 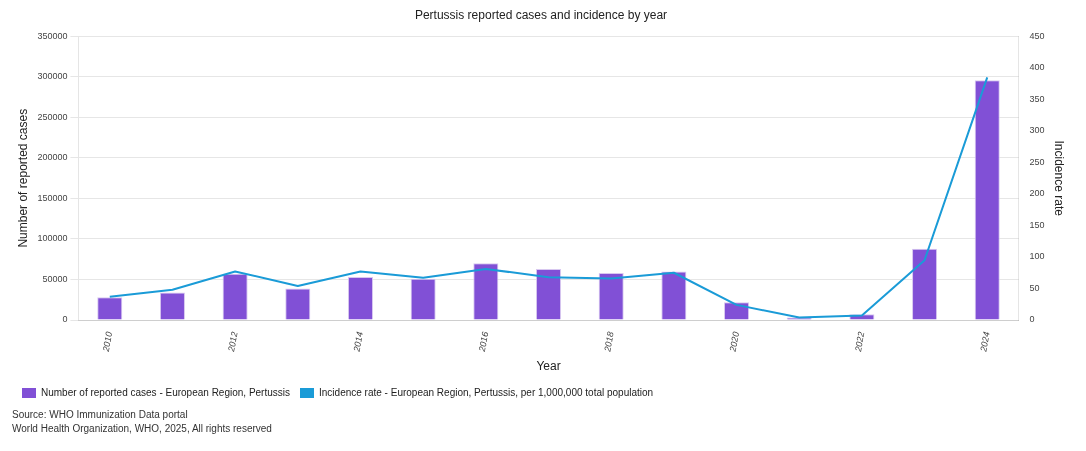 What do you see at coordinates (52, 76) in the screenshot?
I see `y-tick-label: 300000` at bounding box center [52, 76].